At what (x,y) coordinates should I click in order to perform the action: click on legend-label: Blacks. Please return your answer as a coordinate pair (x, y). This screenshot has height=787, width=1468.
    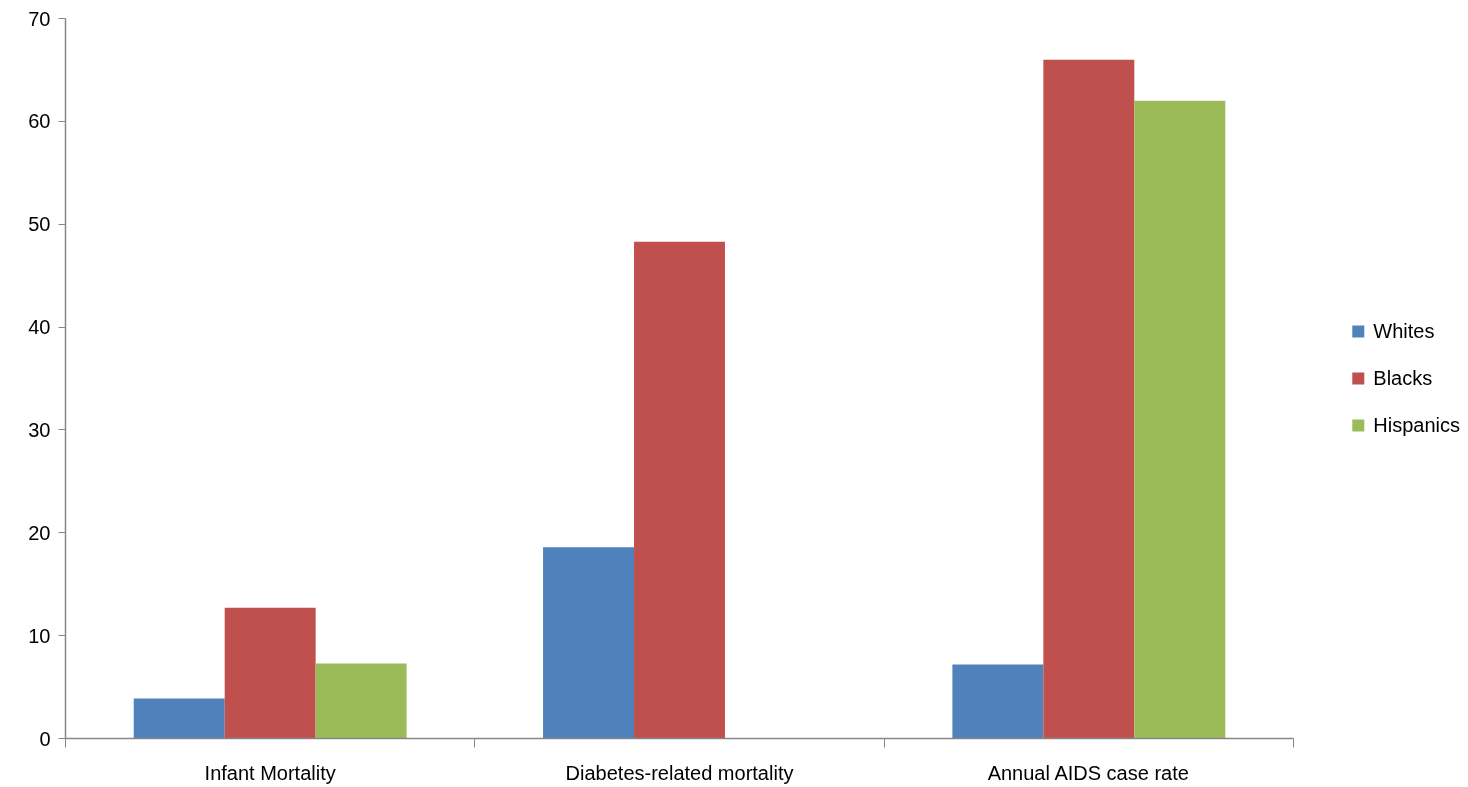
    Looking at the image, I should click on (1403, 378).